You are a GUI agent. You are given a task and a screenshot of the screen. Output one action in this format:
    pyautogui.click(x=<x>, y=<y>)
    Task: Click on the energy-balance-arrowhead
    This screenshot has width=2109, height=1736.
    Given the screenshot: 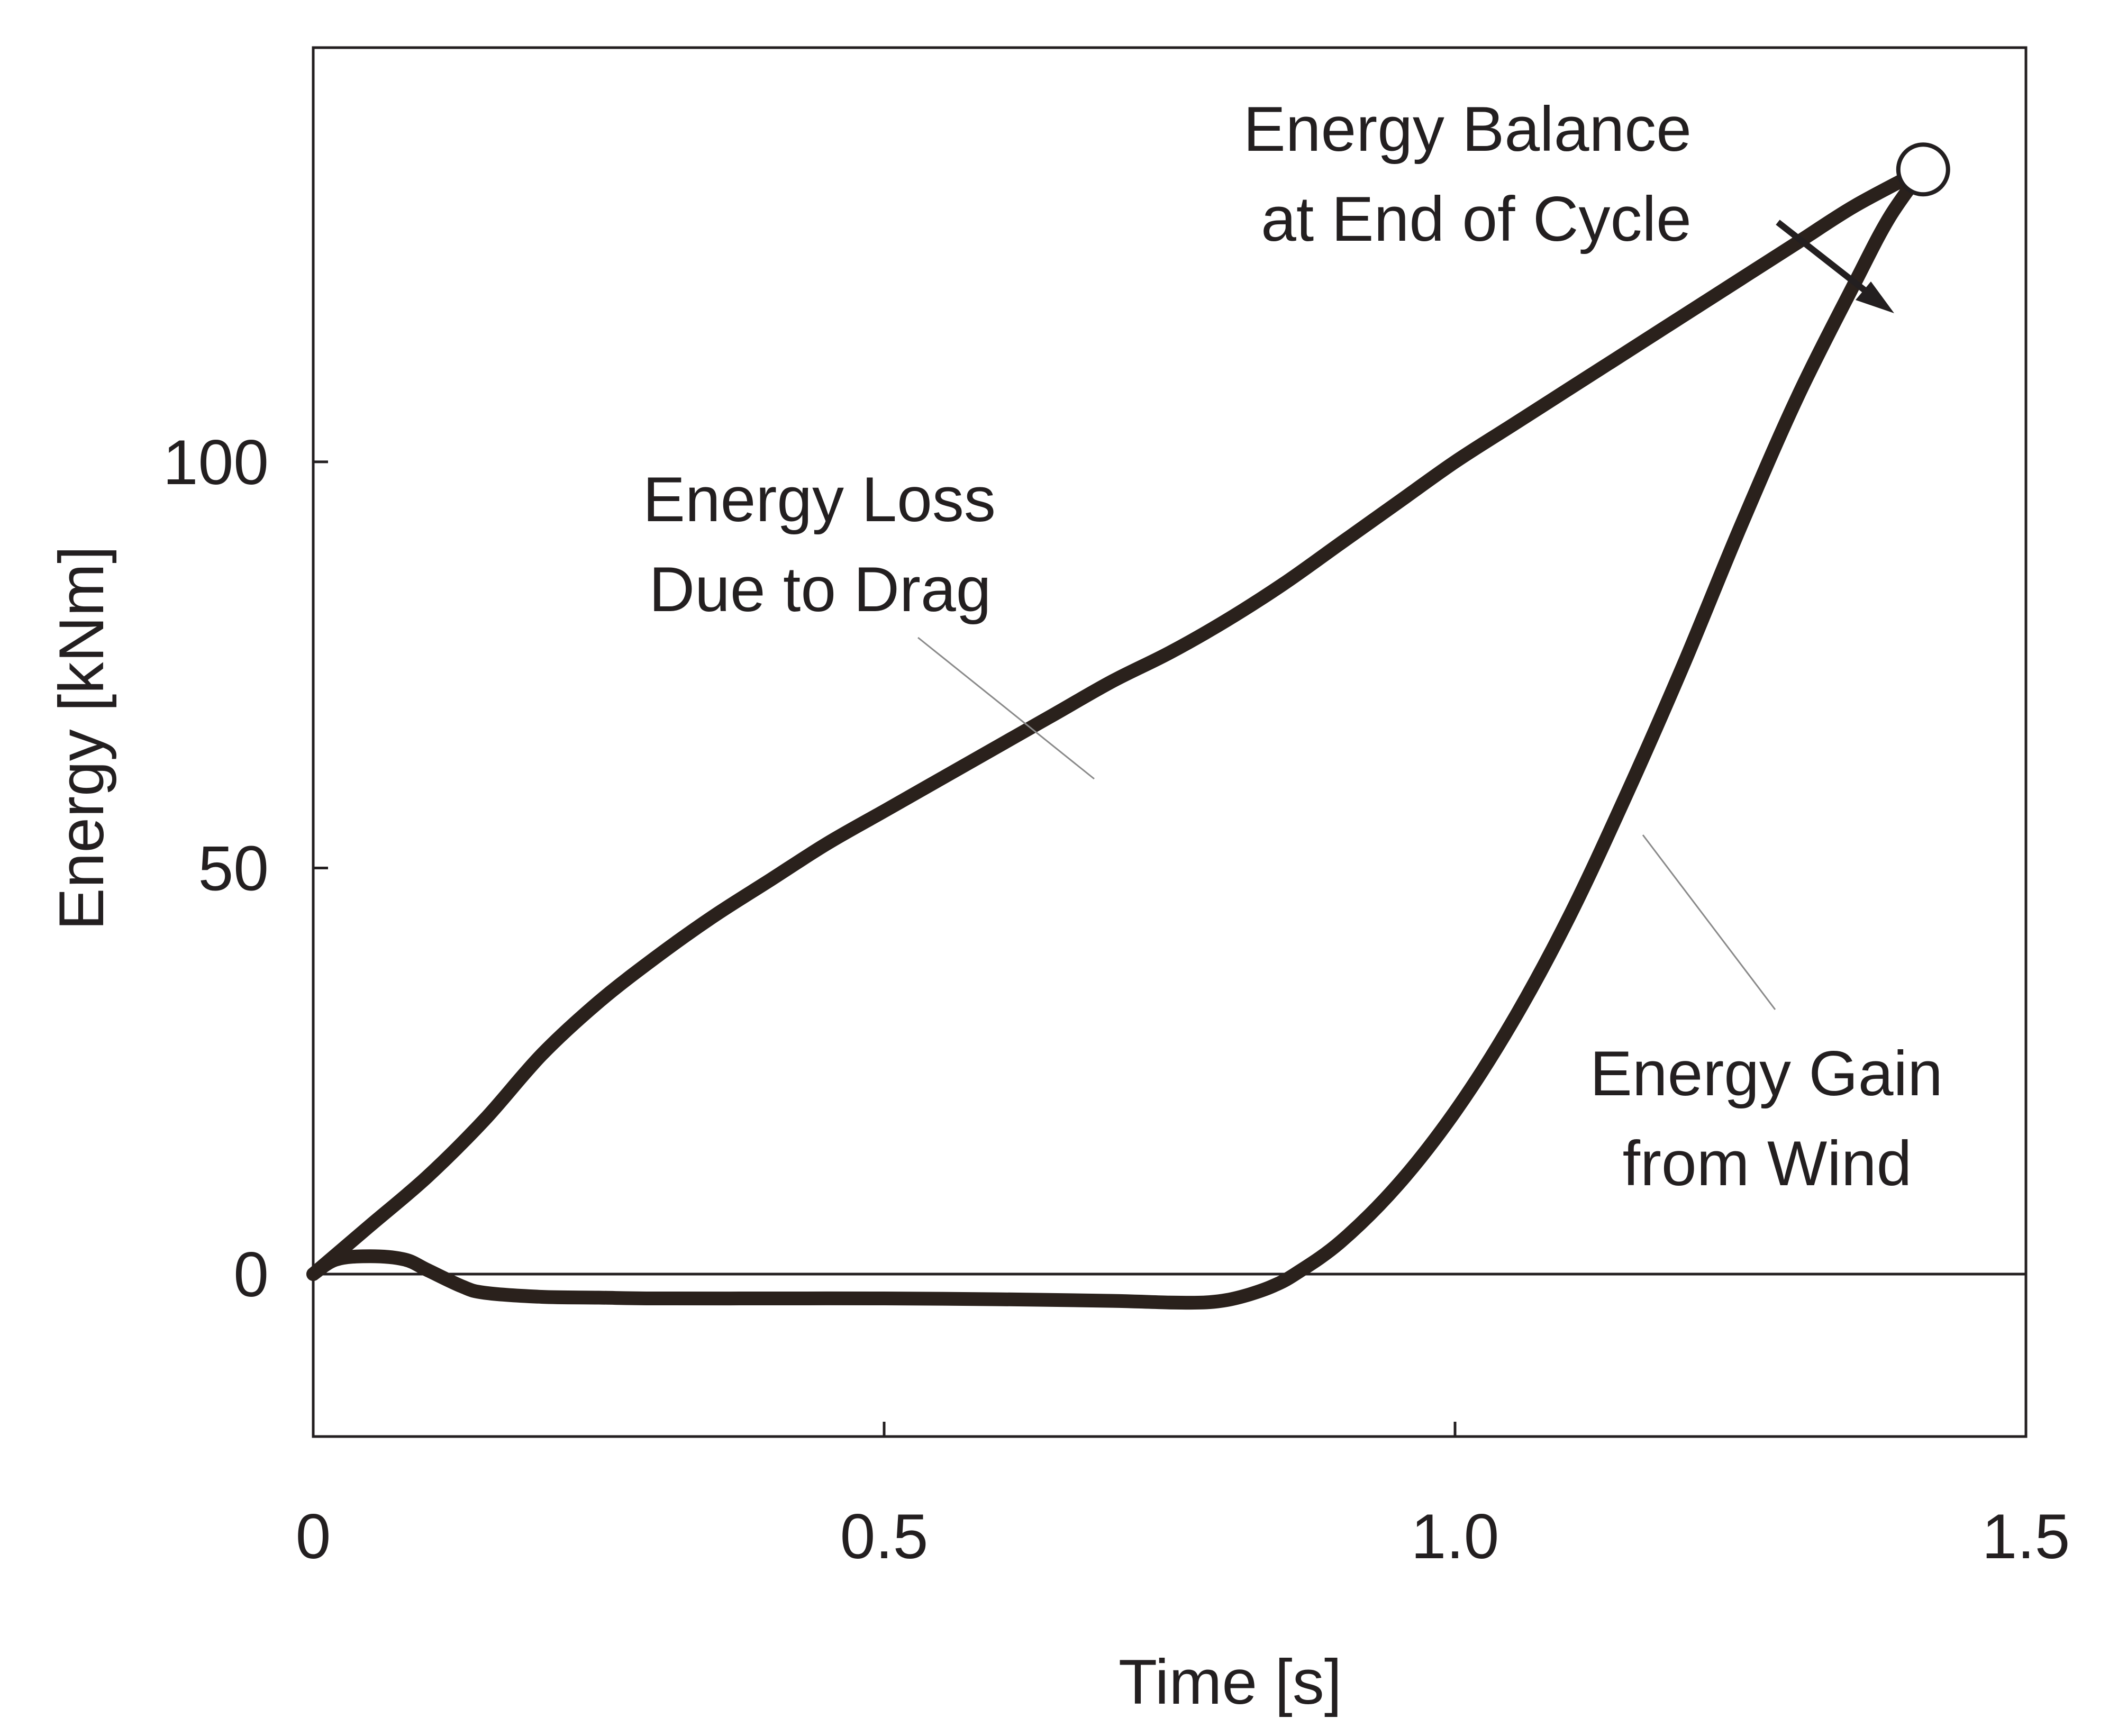 What is the action you would take?
    pyautogui.click(x=1875, y=297)
    